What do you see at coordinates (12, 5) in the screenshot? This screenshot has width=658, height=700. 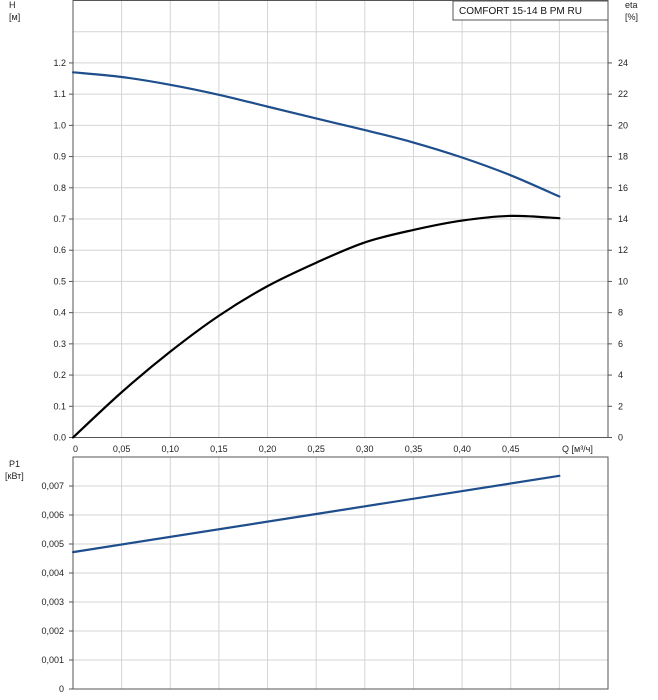 I see `top-y-axis-label: H` at bounding box center [12, 5].